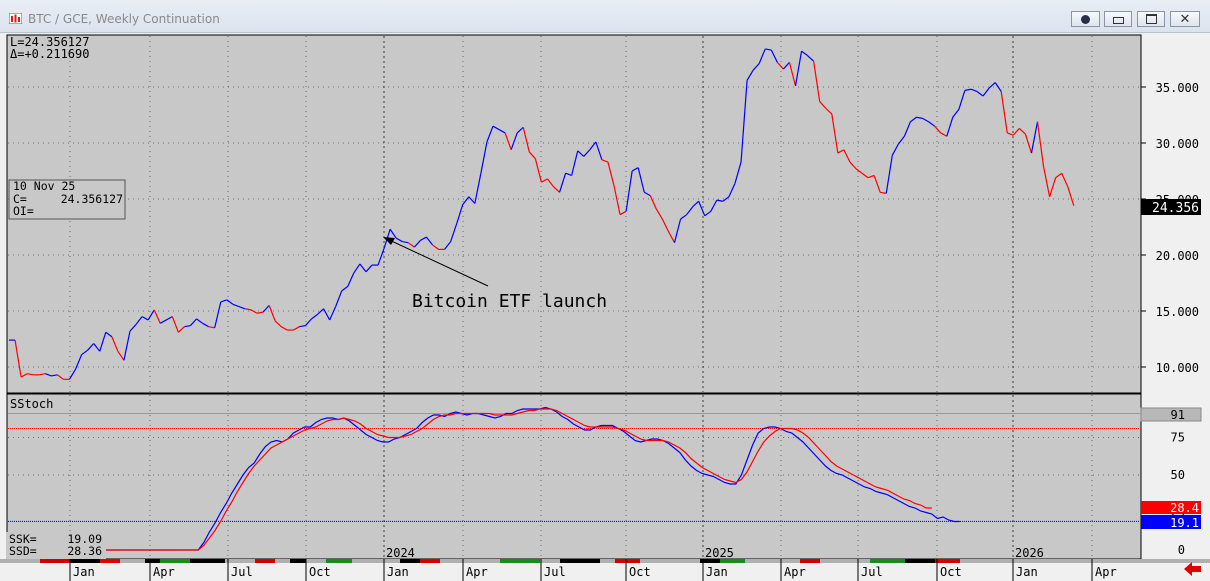 Image resolution: width=1210 pixels, height=581 pixels. What do you see at coordinates (1177, 256) in the screenshot?
I see `price-axis-label: 20.000` at bounding box center [1177, 256].